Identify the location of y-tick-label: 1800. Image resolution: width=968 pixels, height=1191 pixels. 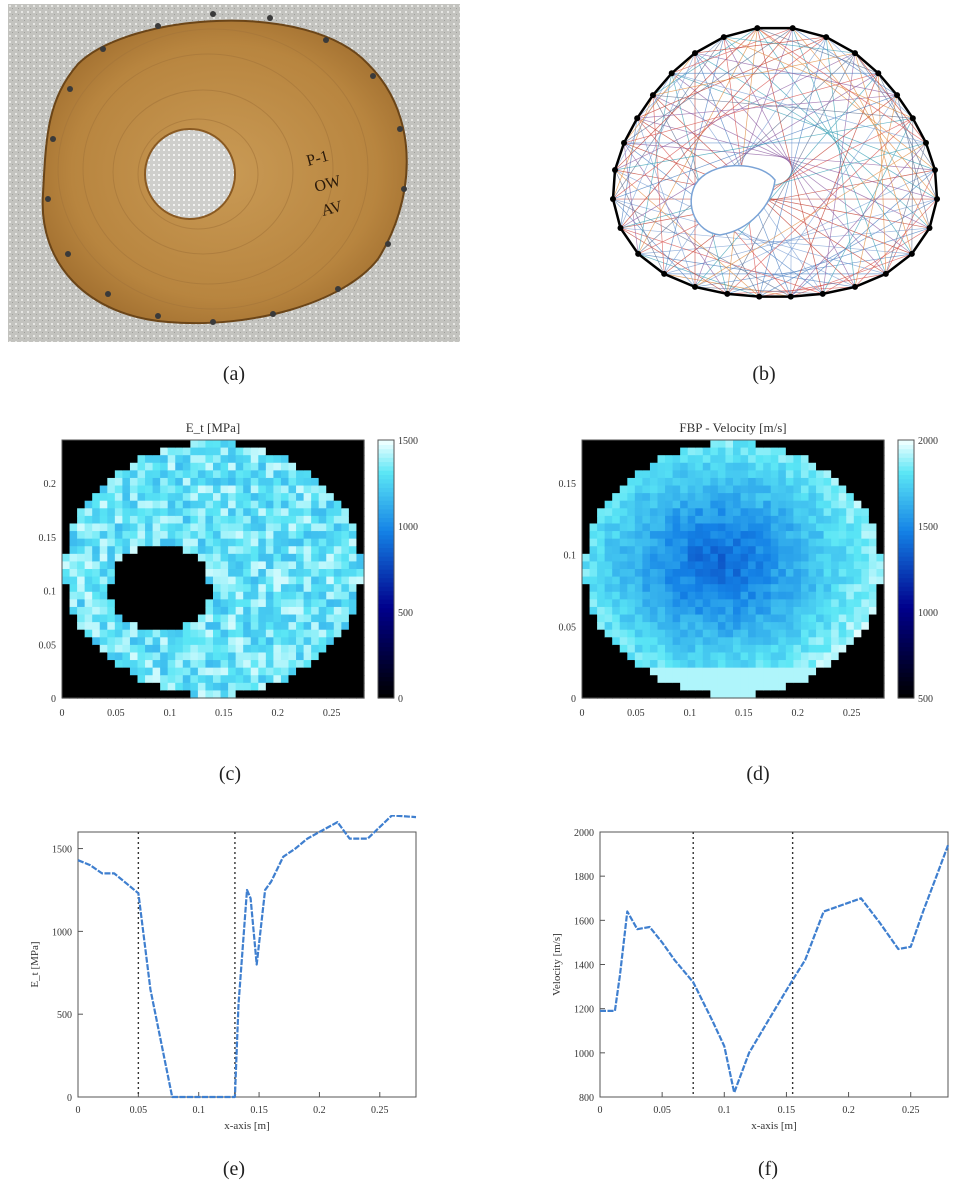
(584, 877).